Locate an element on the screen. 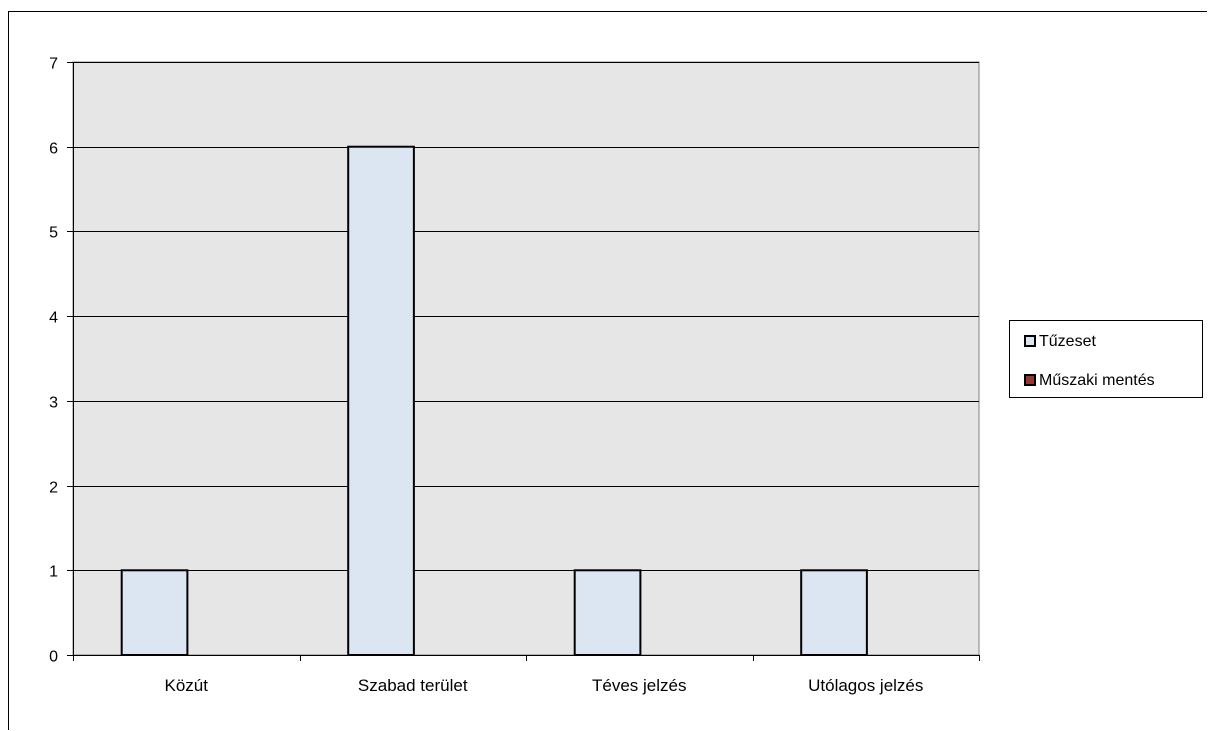 Image resolution: width=1208 pixels, height=731 pixels. y-tick-label: 7 is located at coordinates (53, 64).